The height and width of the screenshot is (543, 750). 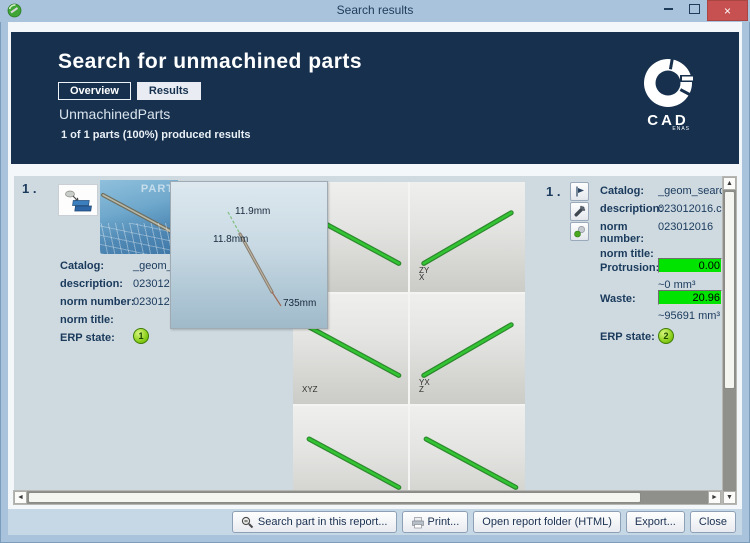 I want to click on maximize-button, so click(x=694, y=9).